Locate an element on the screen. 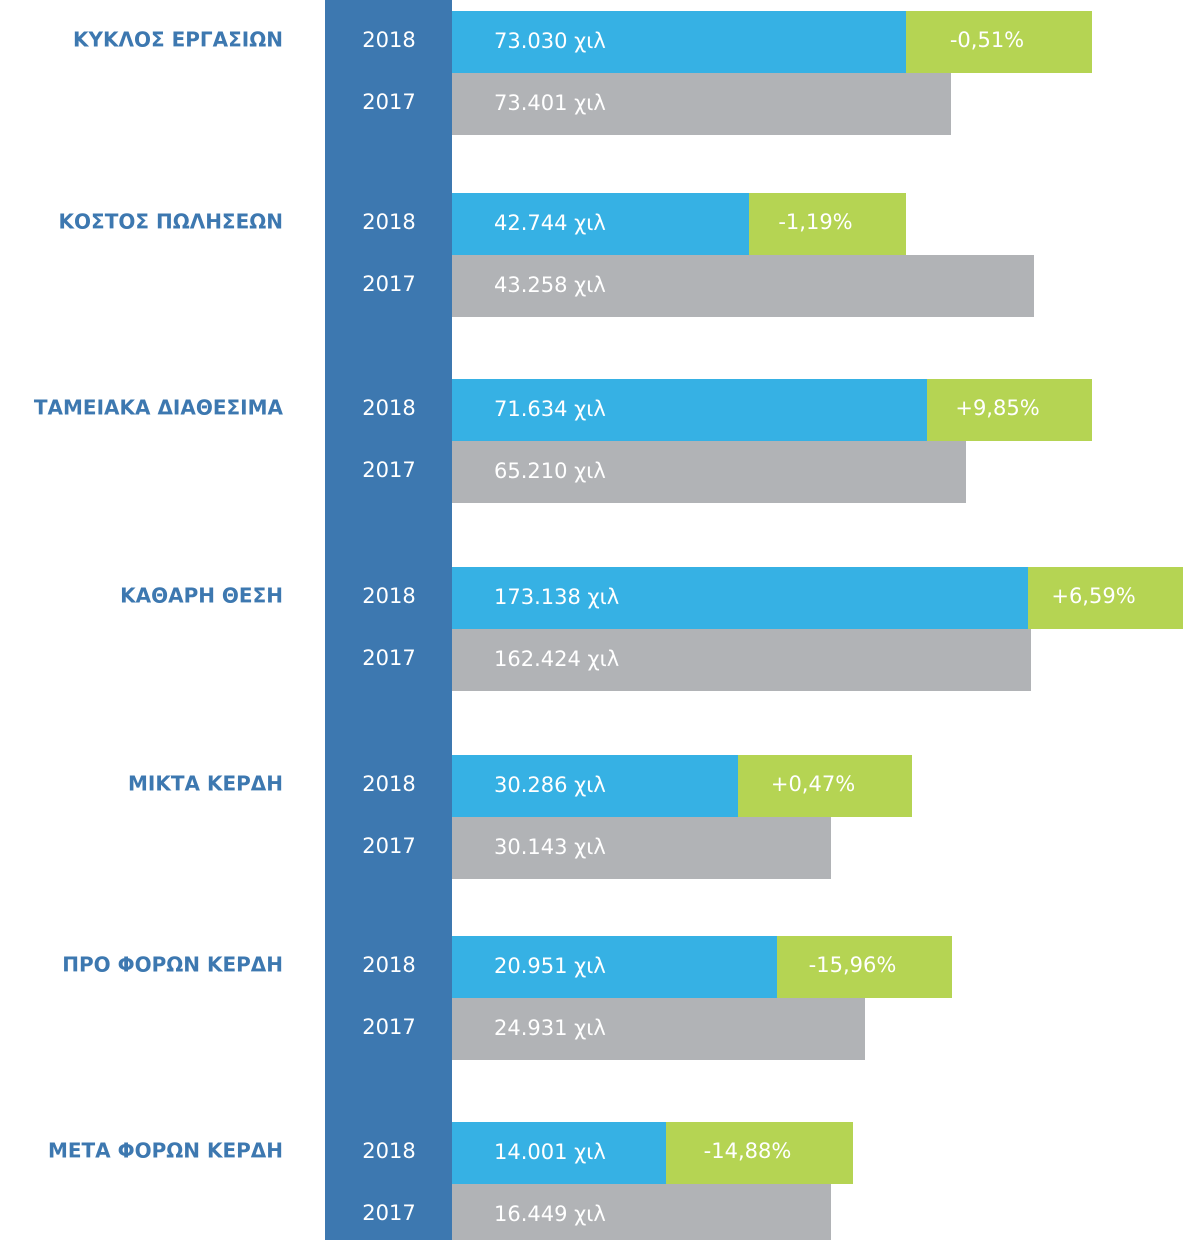 This screenshot has height=1244, width=1183. year-column is located at coordinates (388, 620).